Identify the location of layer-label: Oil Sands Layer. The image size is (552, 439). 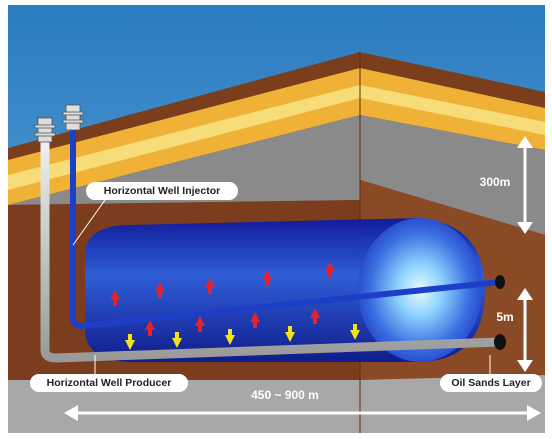
(490, 383).